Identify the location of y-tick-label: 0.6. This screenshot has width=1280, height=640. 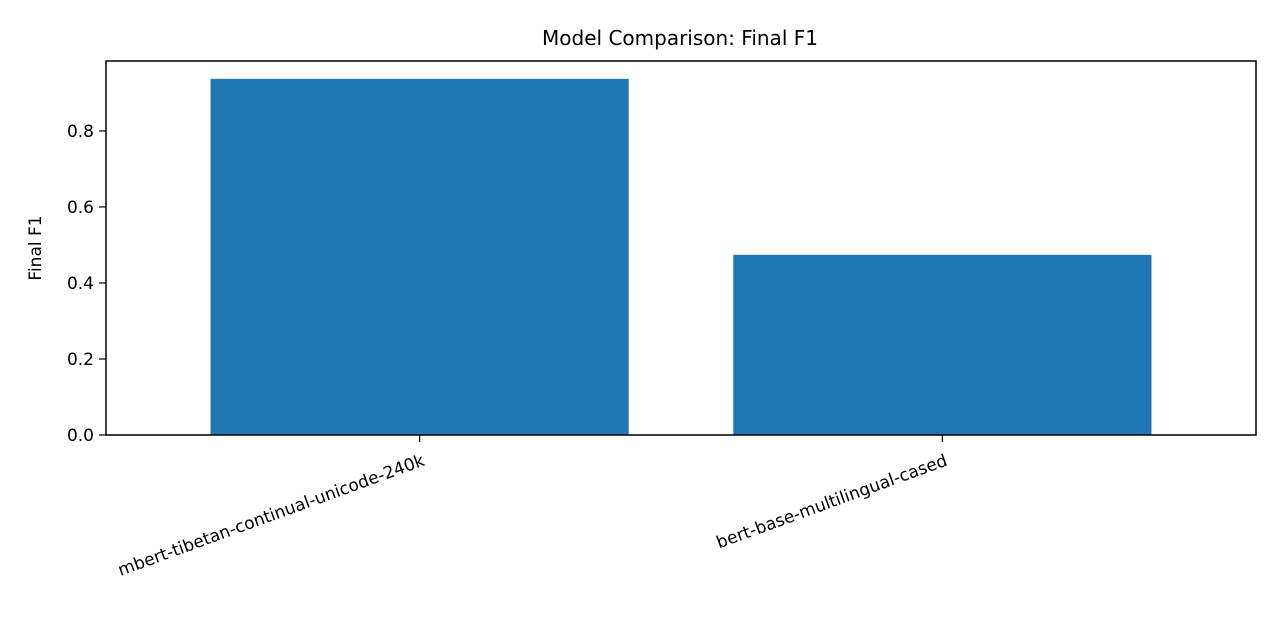
(80, 208).